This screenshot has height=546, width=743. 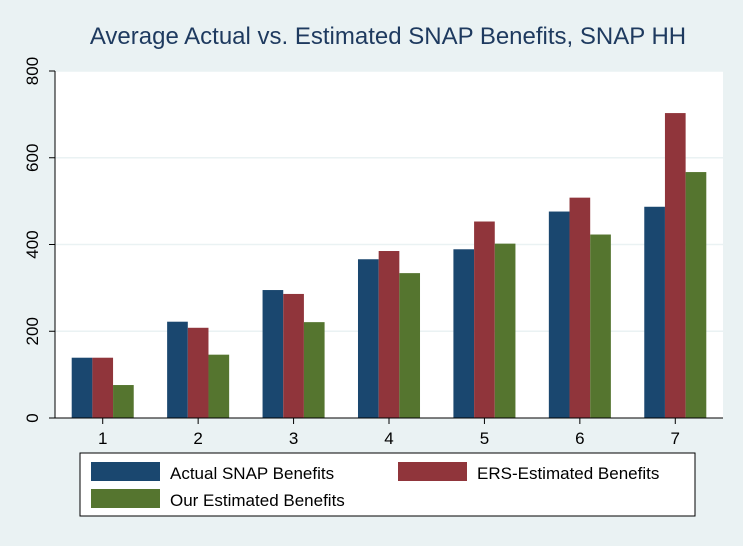 I want to click on y-tick-label: 0, so click(x=32, y=417).